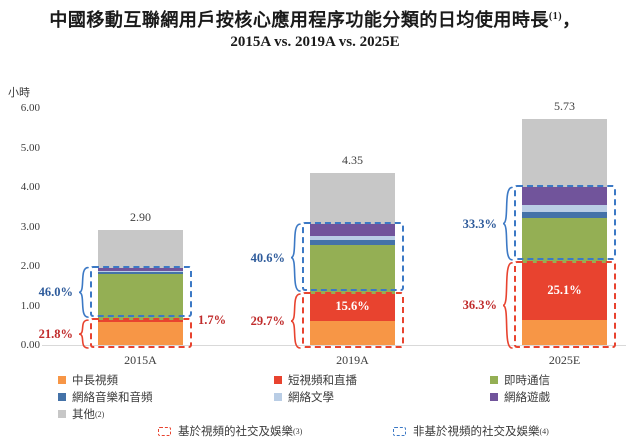 The image size is (630, 443). What do you see at coordinates (112, 398) in the screenshot?
I see `legend-label: 網絡音樂和音頻` at bounding box center [112, 398].